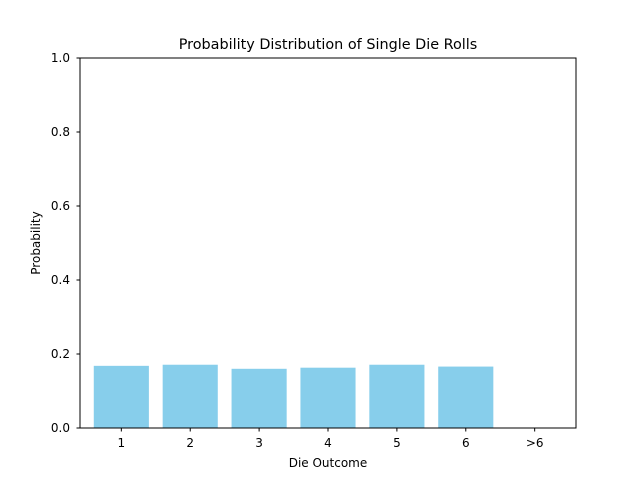 The width and height of the screenshot is (640, 480). I want to click on x-tick-label: 3, so click(259, 443).